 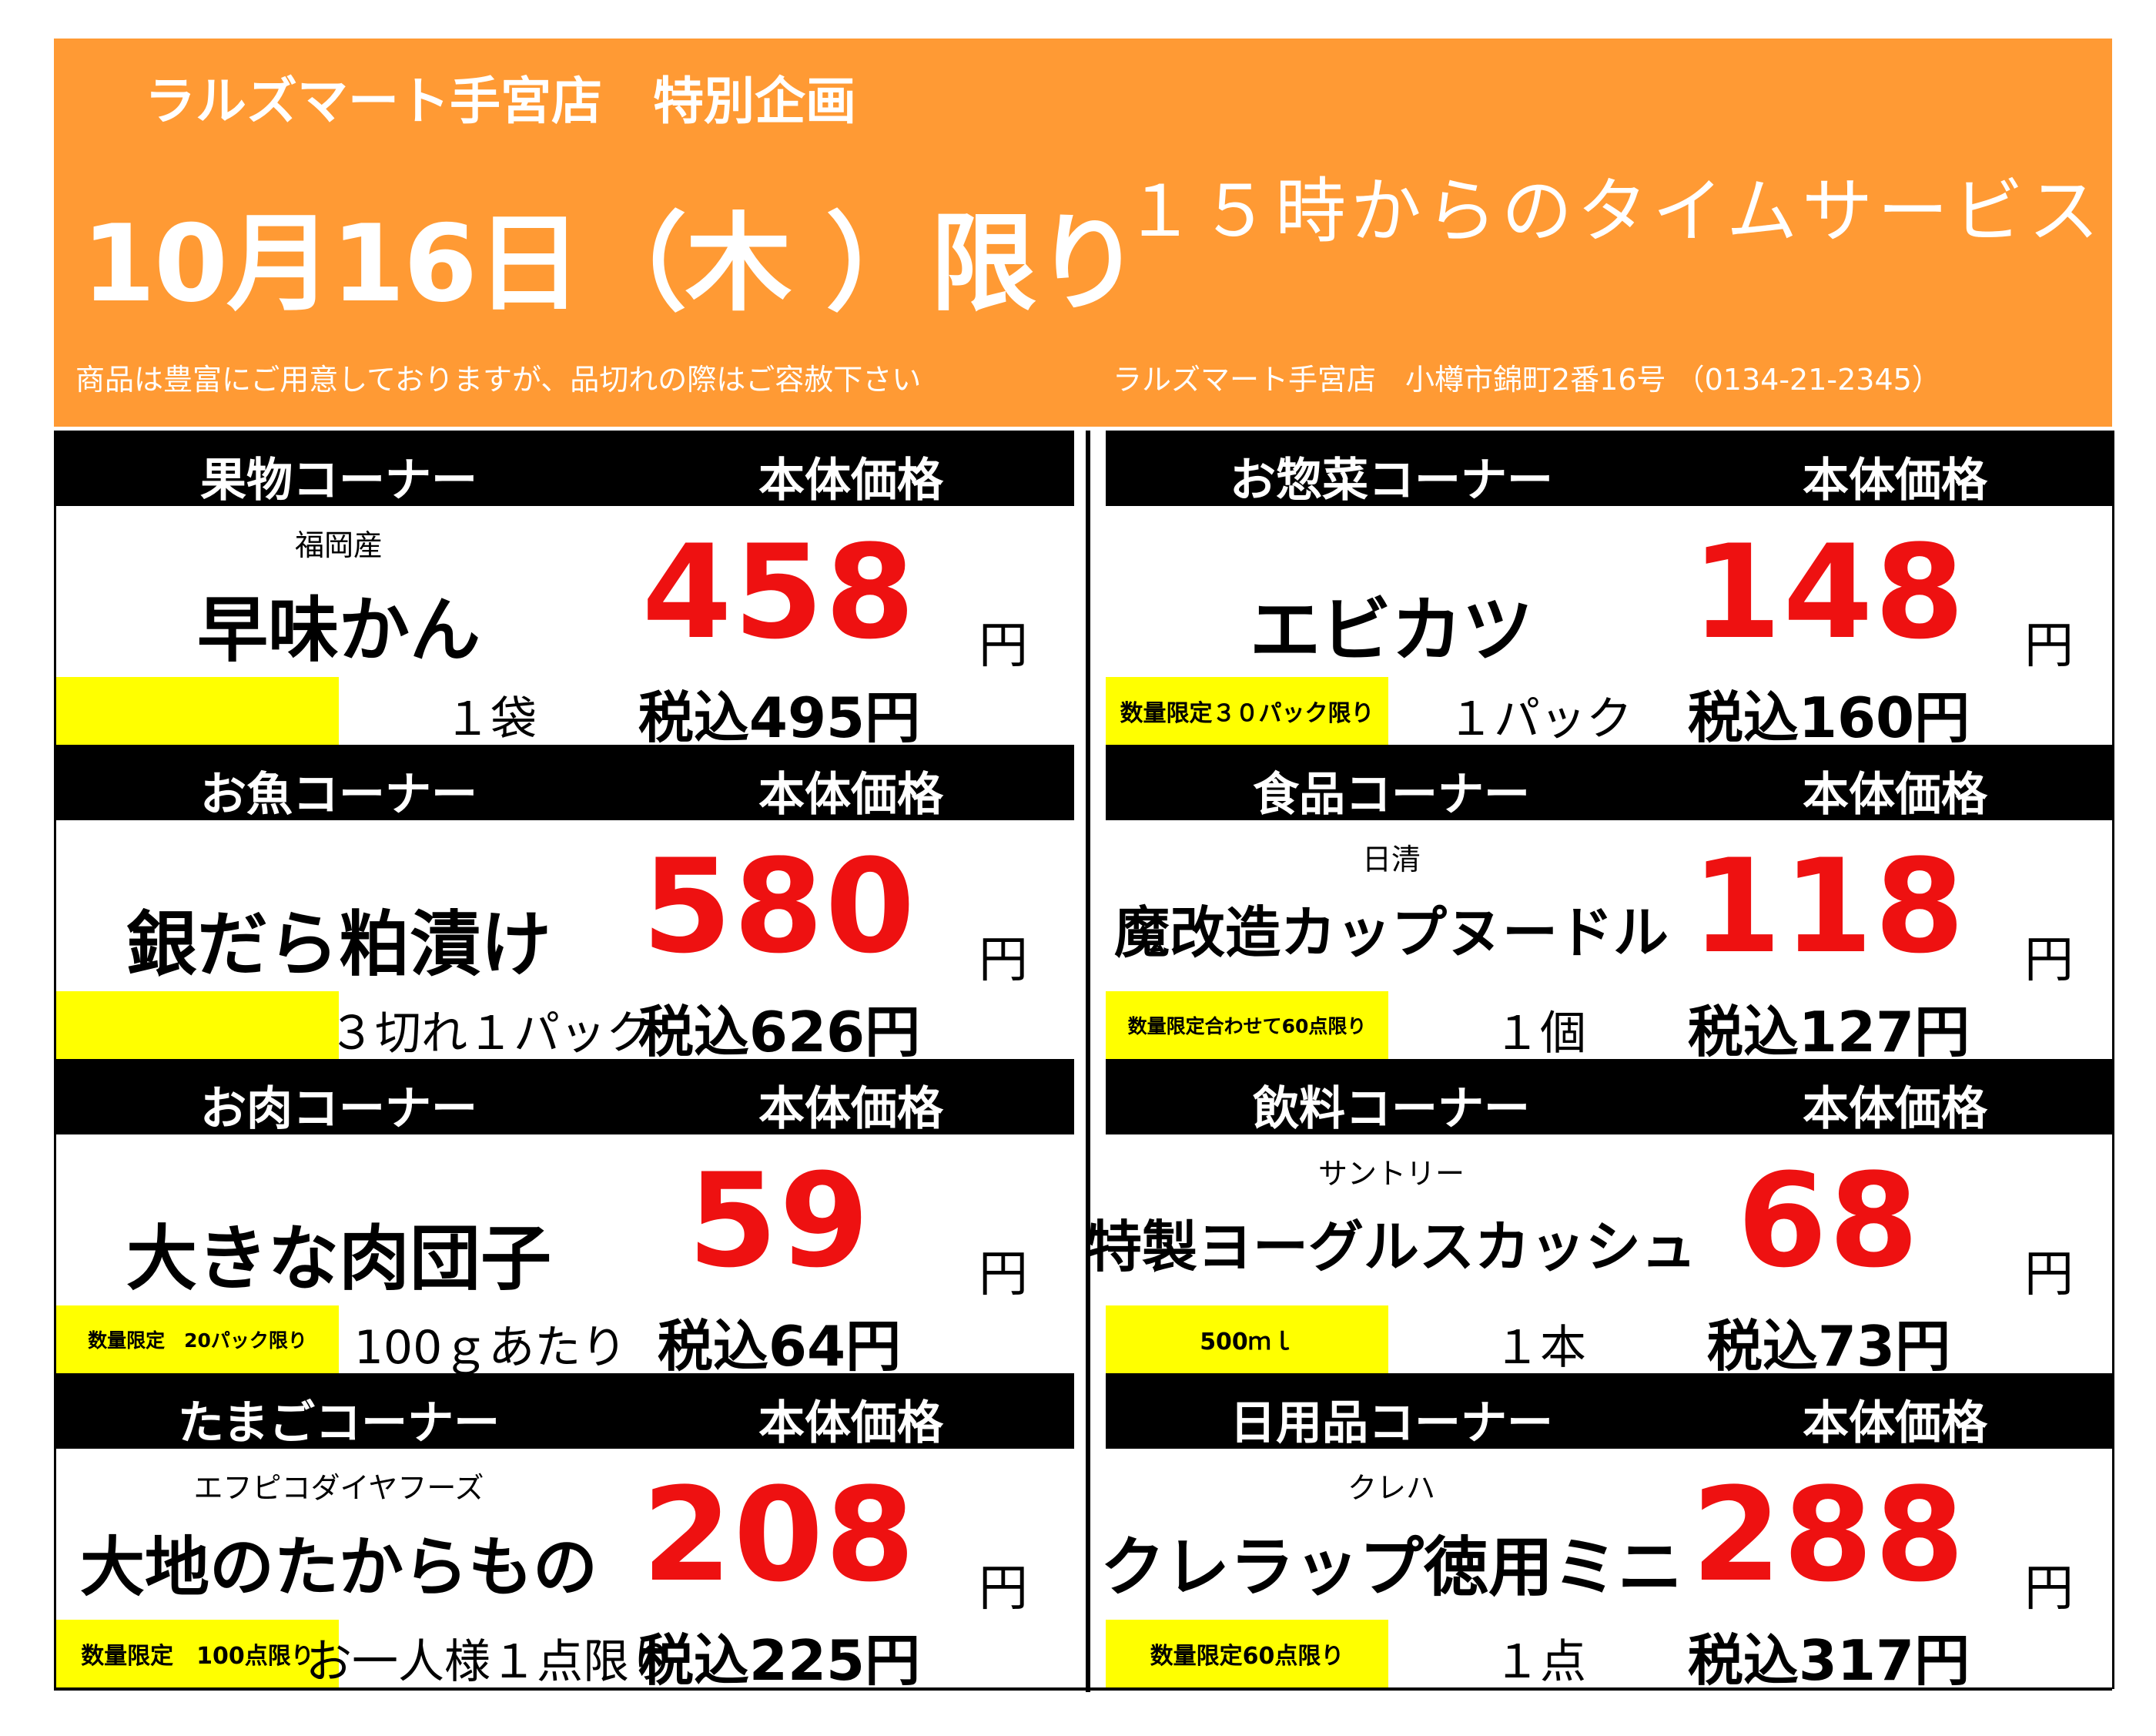 What do you see at coordinates (1527, 380) in the screenshot?
I see `store-address: ラルズマート手宮店 小樽市錦町2番16号 （0134-21-2345）` at bounding box center [1527, 380].